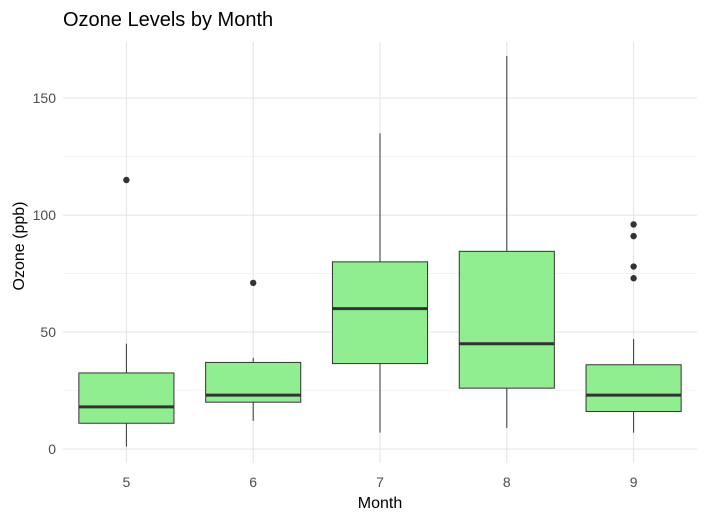  Describe the element at coordinates (634, 482) in the screenshot. I see `x-tick-label: 9` at that location.